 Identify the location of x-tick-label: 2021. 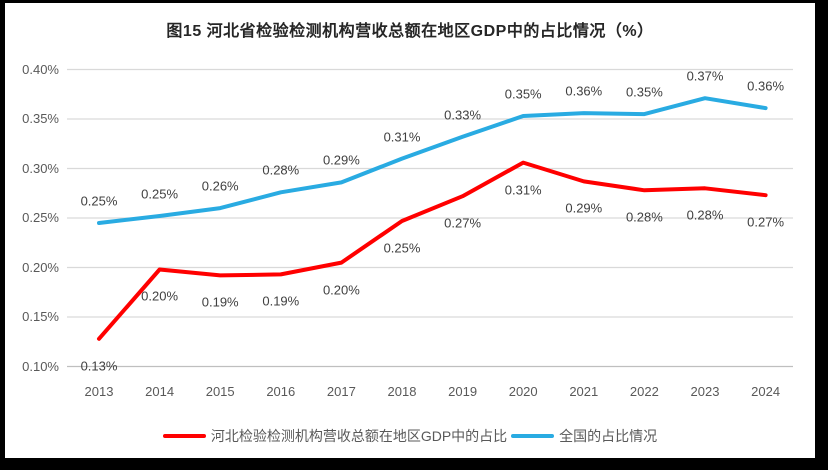
(584, 391).